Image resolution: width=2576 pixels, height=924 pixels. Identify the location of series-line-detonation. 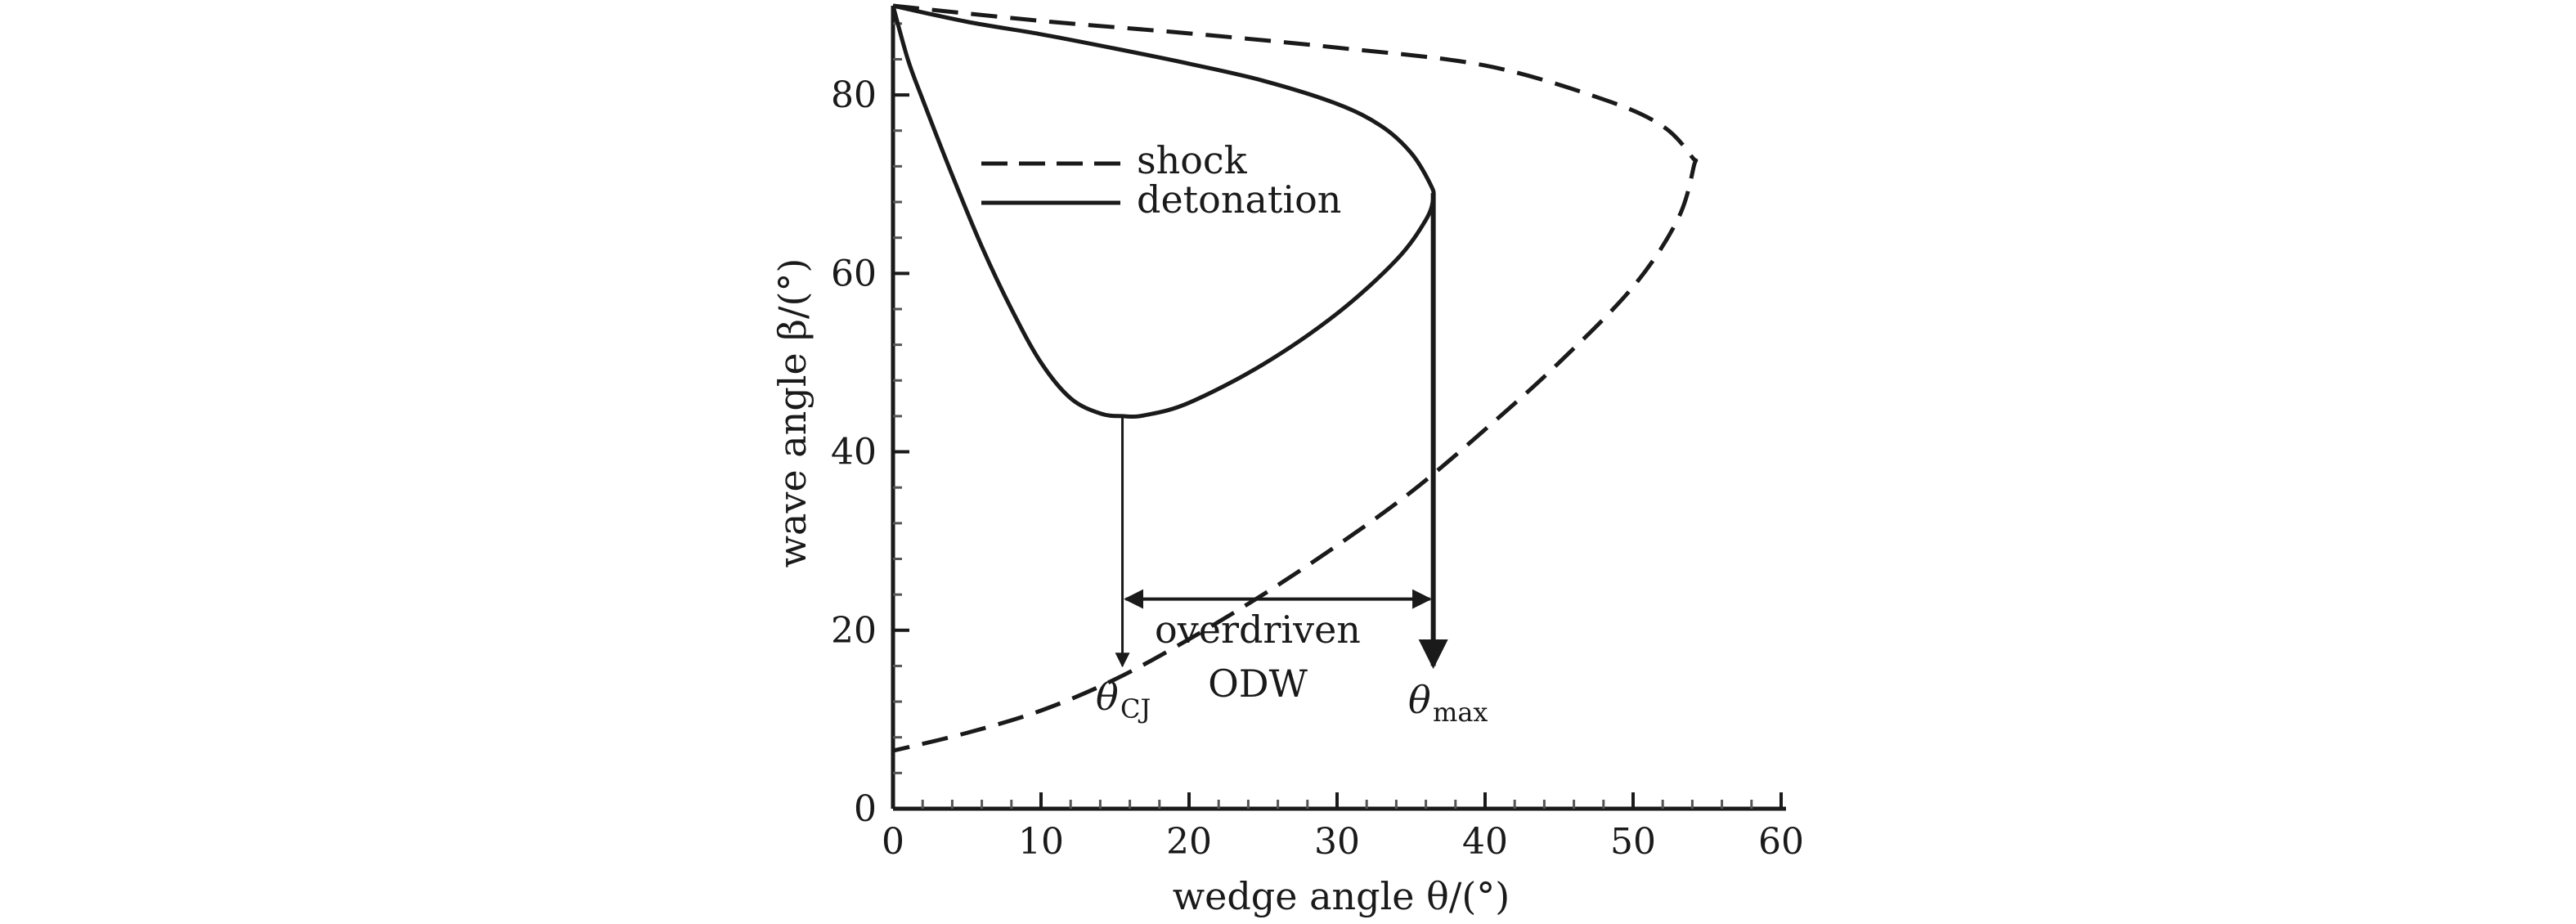
(1163, 211).